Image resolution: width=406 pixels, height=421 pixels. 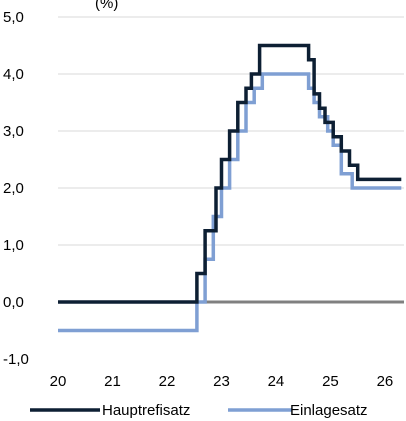 I want to click on legend: Hauptrefisatz Einlagesatz, so click(x=199, y=410).